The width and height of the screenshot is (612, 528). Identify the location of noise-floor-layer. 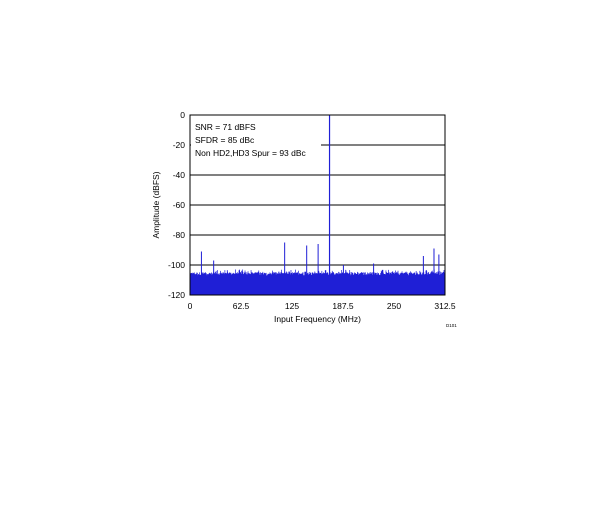
(317, 282).